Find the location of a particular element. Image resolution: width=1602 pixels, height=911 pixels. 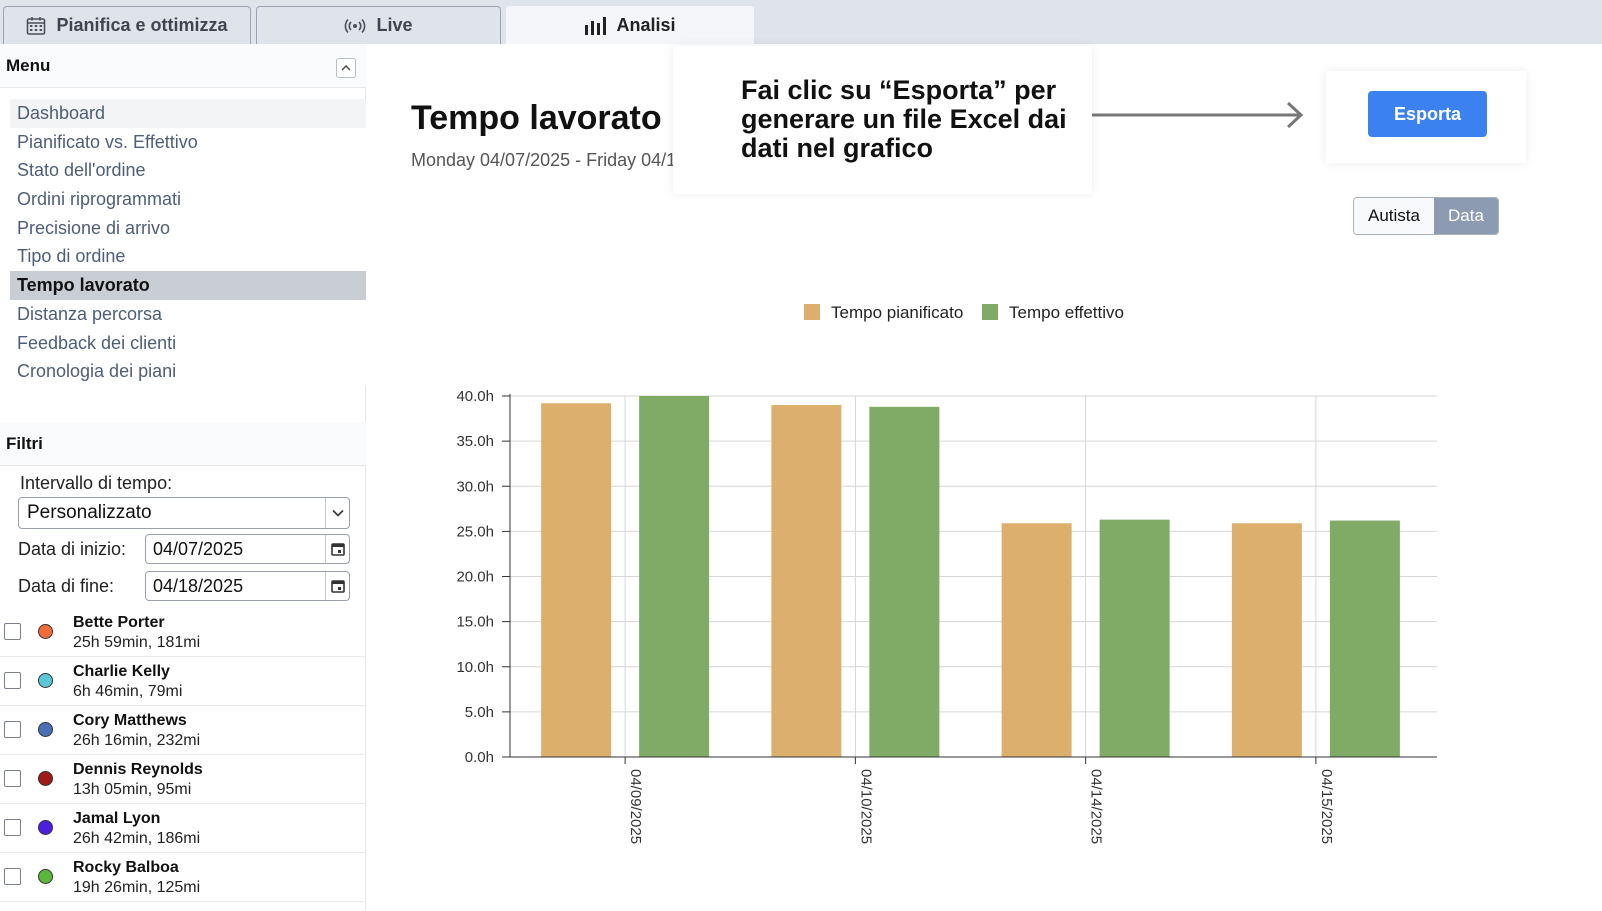

view-toggle: Autista Data is located at coordinates (1426, 216).